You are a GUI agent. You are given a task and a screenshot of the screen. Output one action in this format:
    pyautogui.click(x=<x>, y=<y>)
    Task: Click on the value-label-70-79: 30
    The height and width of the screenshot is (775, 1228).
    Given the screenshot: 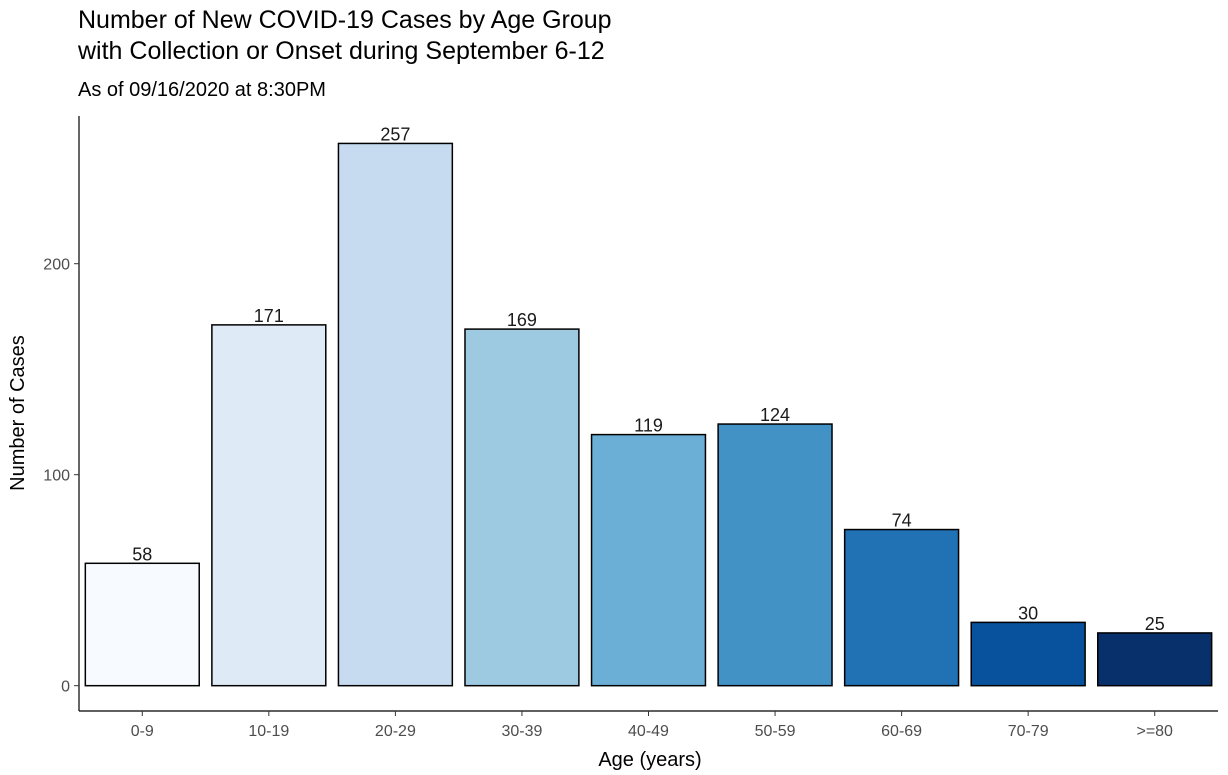 What is the action you would take?
    pyautogui.click(x=1028, y=613)
    